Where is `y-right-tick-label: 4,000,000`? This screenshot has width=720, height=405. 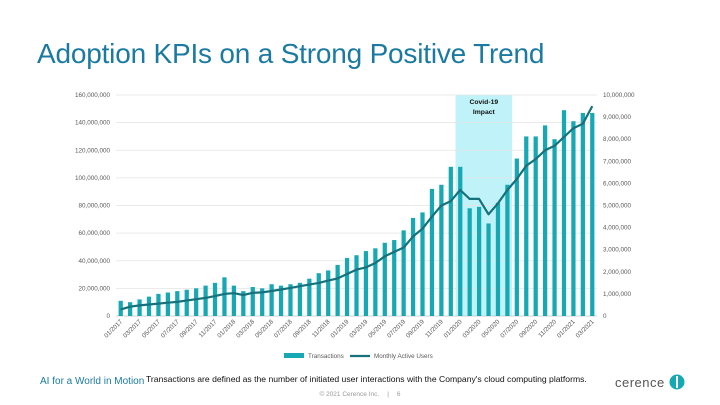 y-right-tick-label: 4,000,000 is located at coordinates (617, 228).